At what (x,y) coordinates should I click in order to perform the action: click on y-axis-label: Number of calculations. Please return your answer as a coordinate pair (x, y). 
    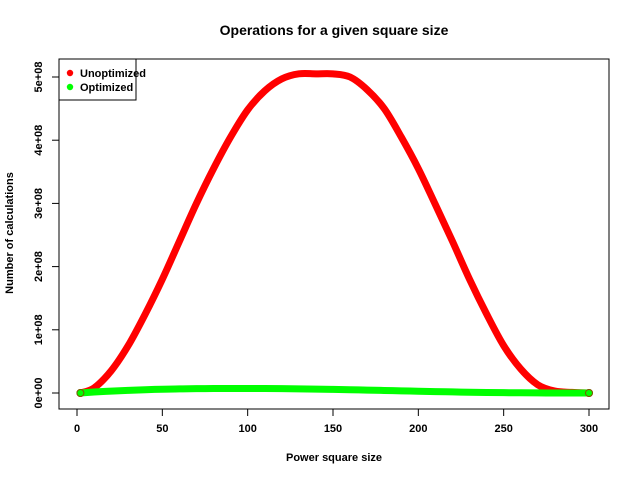
    Looking at the image, I should click on (10, 233).